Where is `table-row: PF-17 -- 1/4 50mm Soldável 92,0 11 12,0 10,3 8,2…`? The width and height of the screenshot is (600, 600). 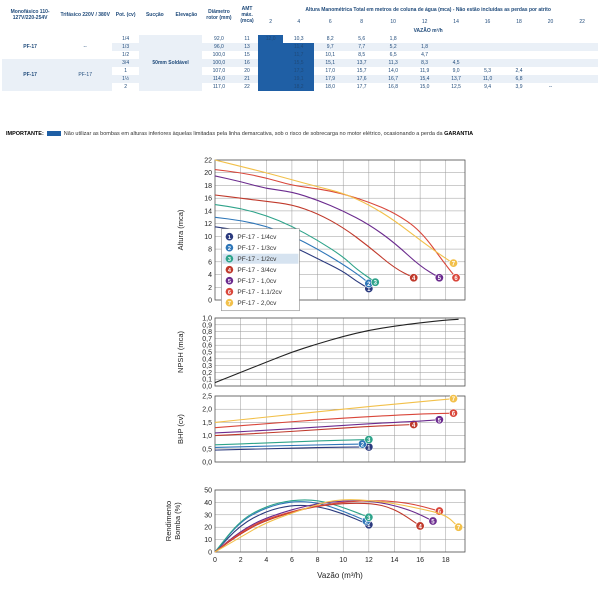
table-row: PF-17 -- 1/4 50mm Soldável 92,0 11 12,0 10,3 8,2… is located at coordinates (300, 63).